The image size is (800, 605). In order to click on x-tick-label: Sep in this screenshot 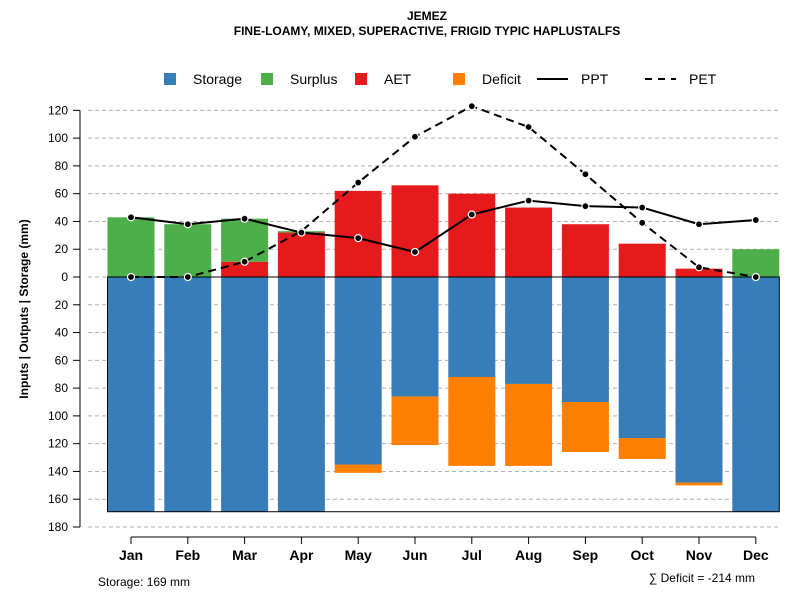, I will do `click(586, 555)`.